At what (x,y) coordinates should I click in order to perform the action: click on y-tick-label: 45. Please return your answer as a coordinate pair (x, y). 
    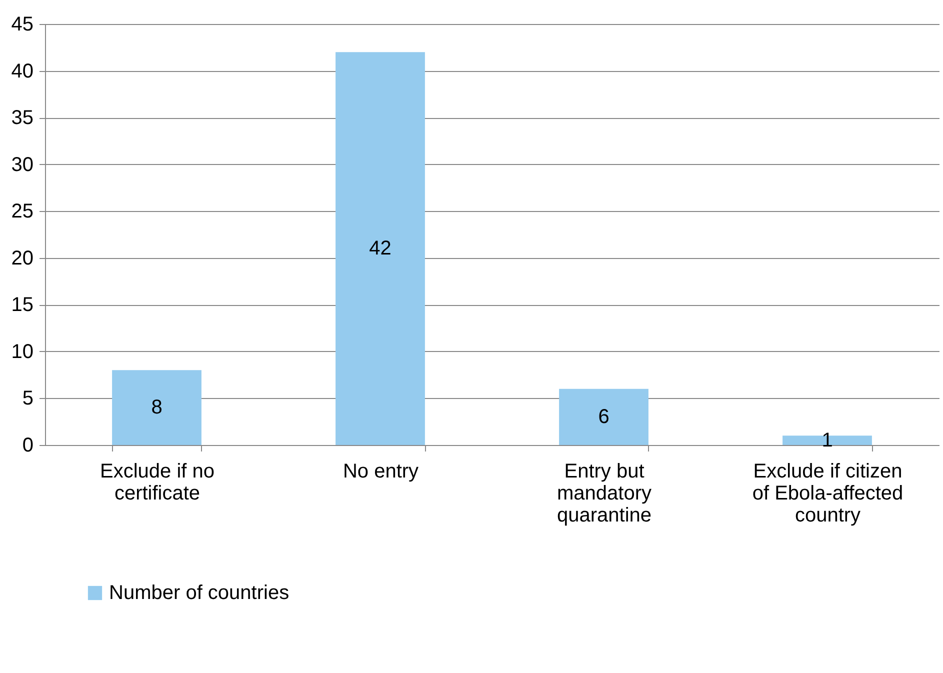
    Looking at the image, I should click on (22, 25).